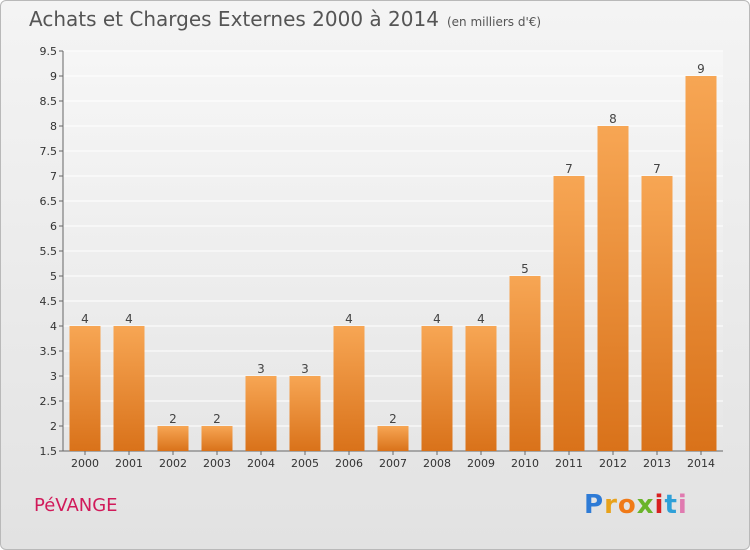 The image size is (750, 550). I want to click on bar-2009, so click(481, 388).